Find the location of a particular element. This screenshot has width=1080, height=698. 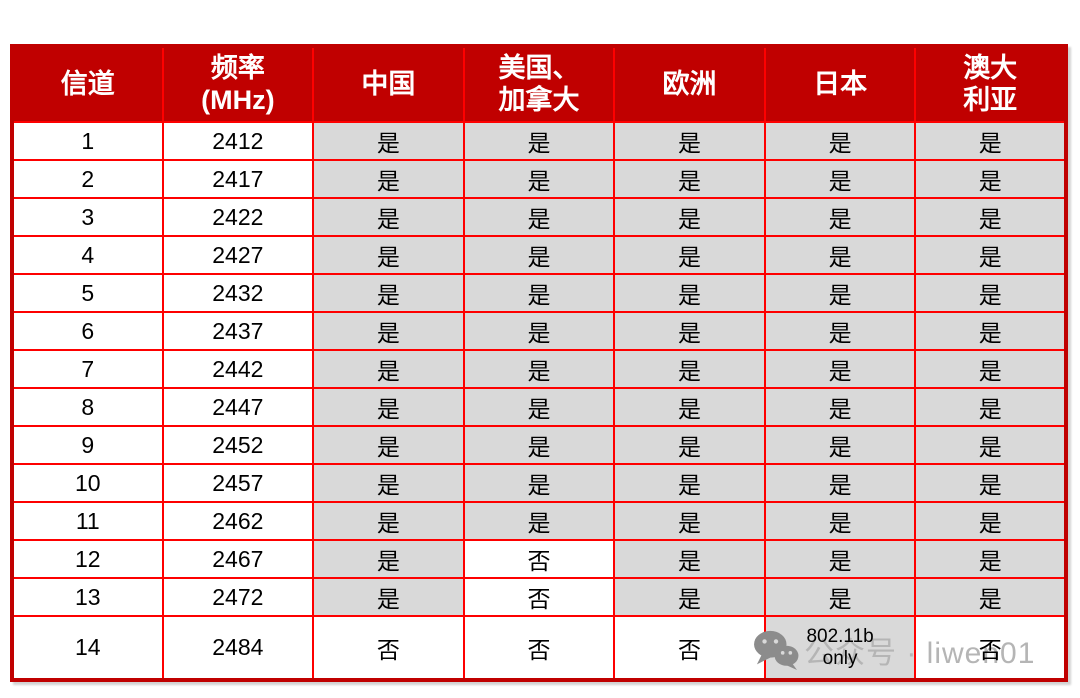

frequency-cell-text: 2484 is located at coordinates (238, 647).